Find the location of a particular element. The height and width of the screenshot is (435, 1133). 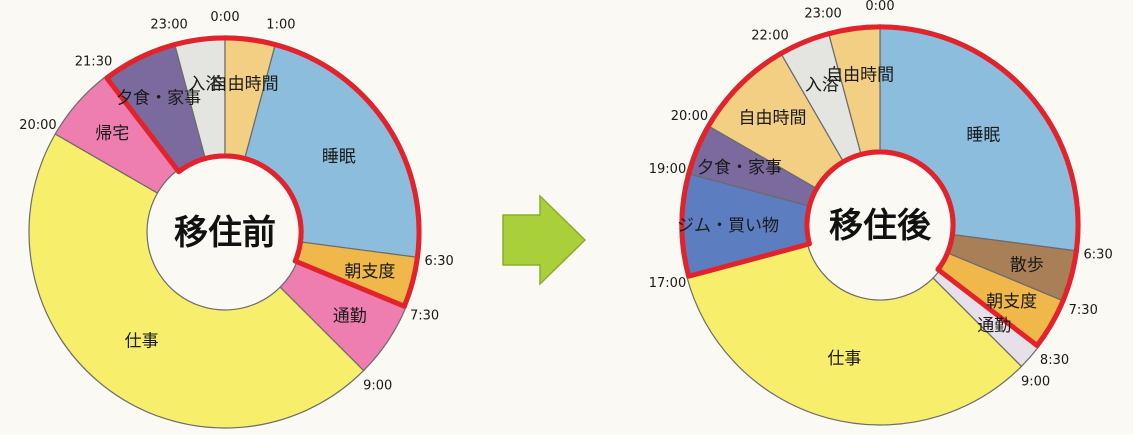

segment-label: 散歩 is located at coordinates (1027, 265).